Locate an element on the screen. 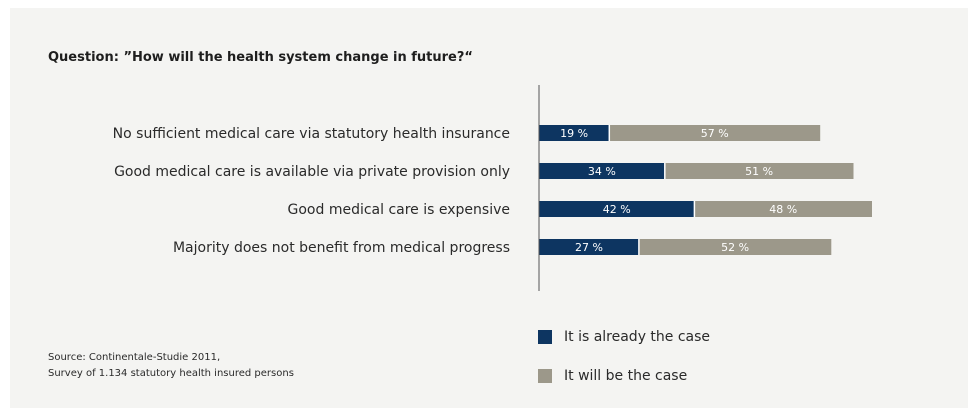 Image resolution: width=978 pixels, height=416 pixels. legend-item-will: It will be the case is located at coordinates (612, 376).